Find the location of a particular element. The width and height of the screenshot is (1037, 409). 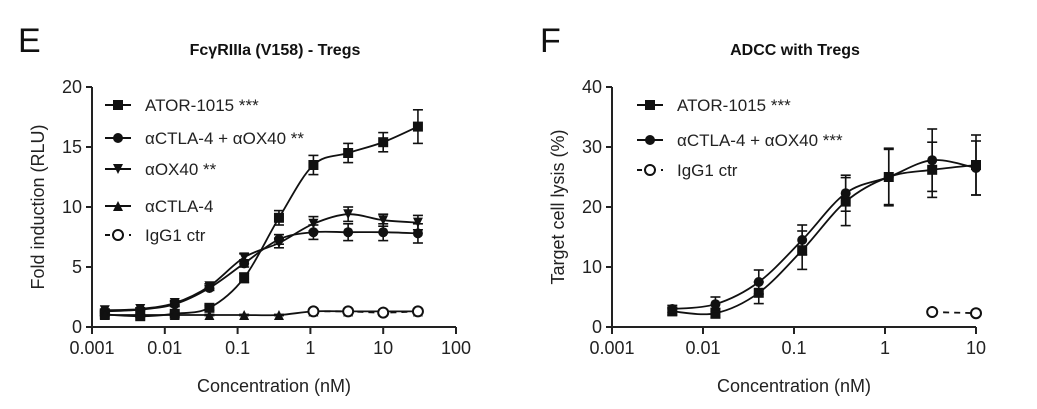

legend-label: αCTLA-4 + αOX40 *** is located at coordinates (760, 140).